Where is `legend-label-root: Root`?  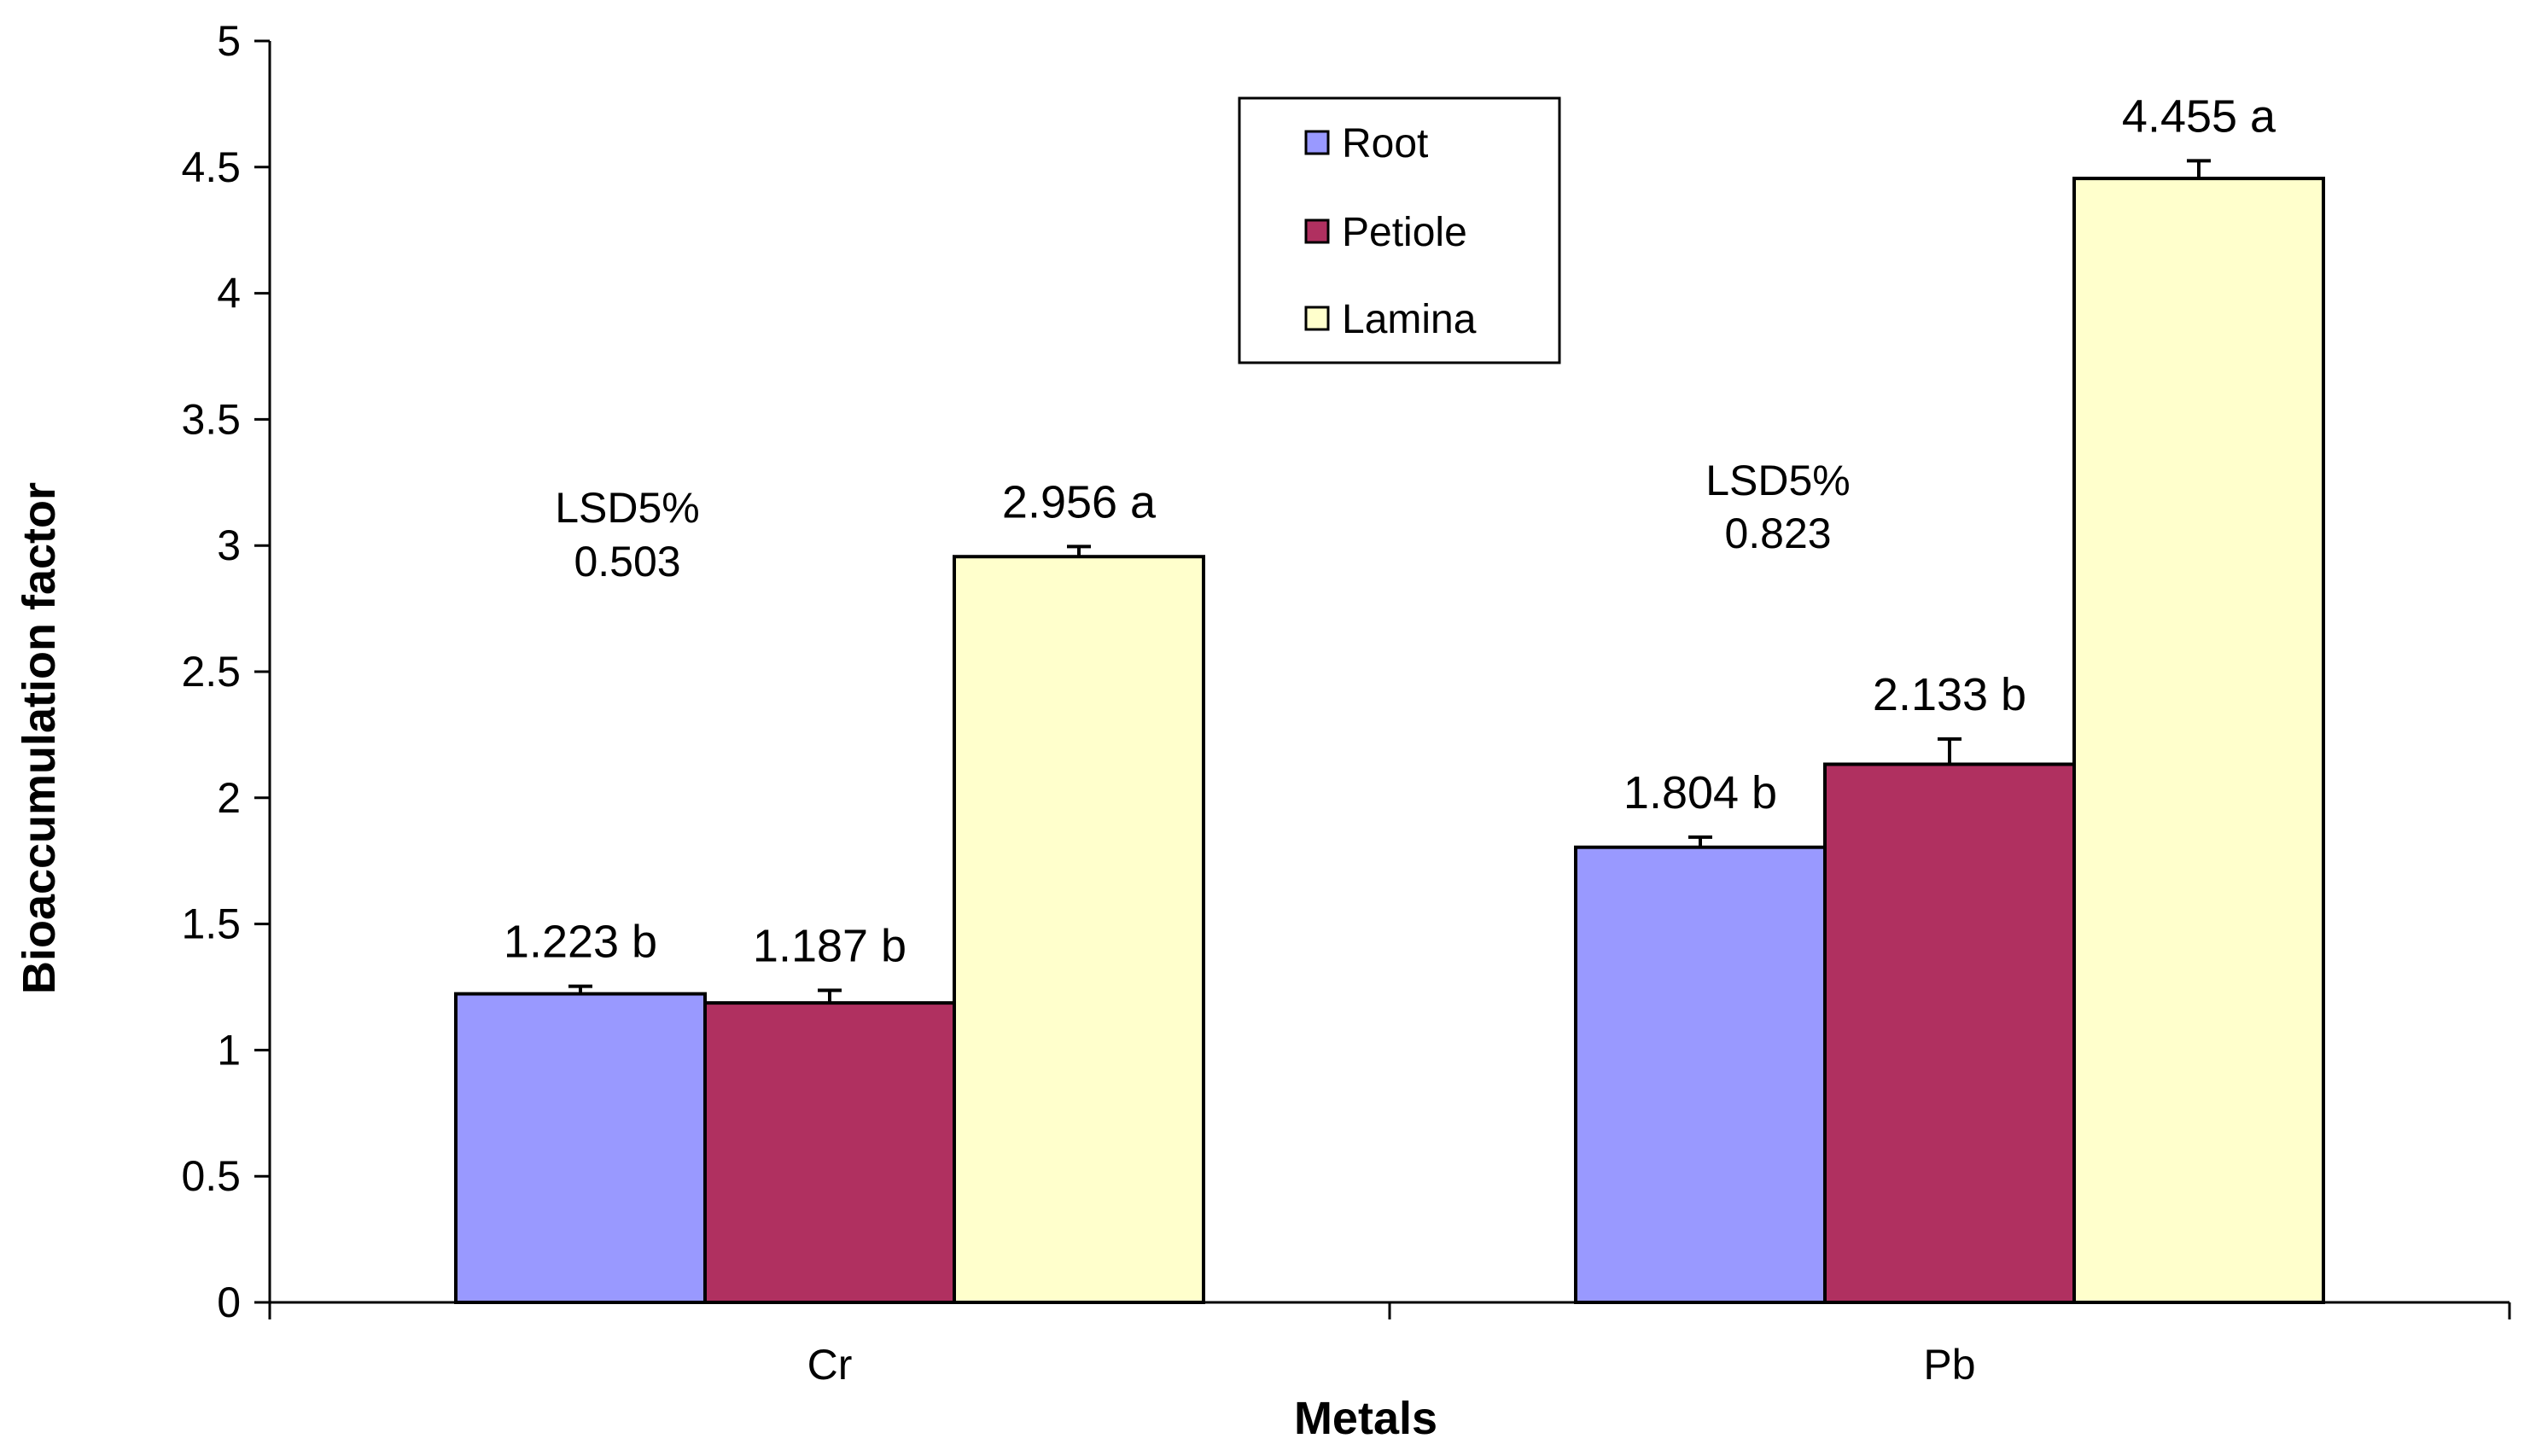 legend-label-root: Root is located at coordinates (1385, 143).